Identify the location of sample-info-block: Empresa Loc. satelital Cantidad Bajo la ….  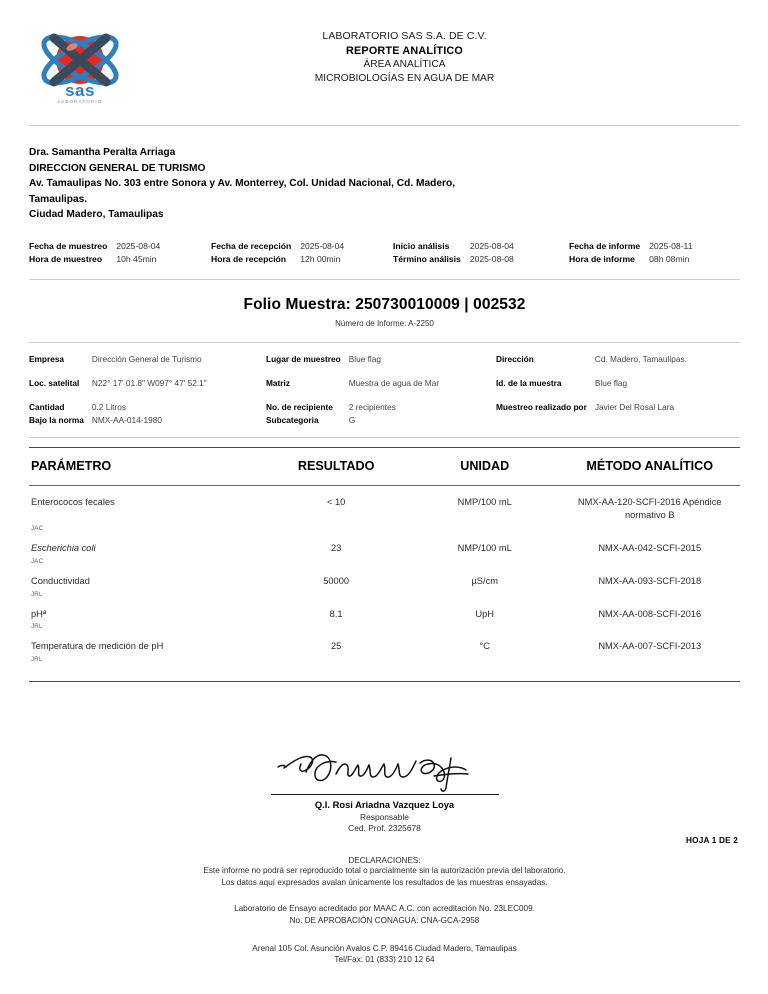
(384, 390).